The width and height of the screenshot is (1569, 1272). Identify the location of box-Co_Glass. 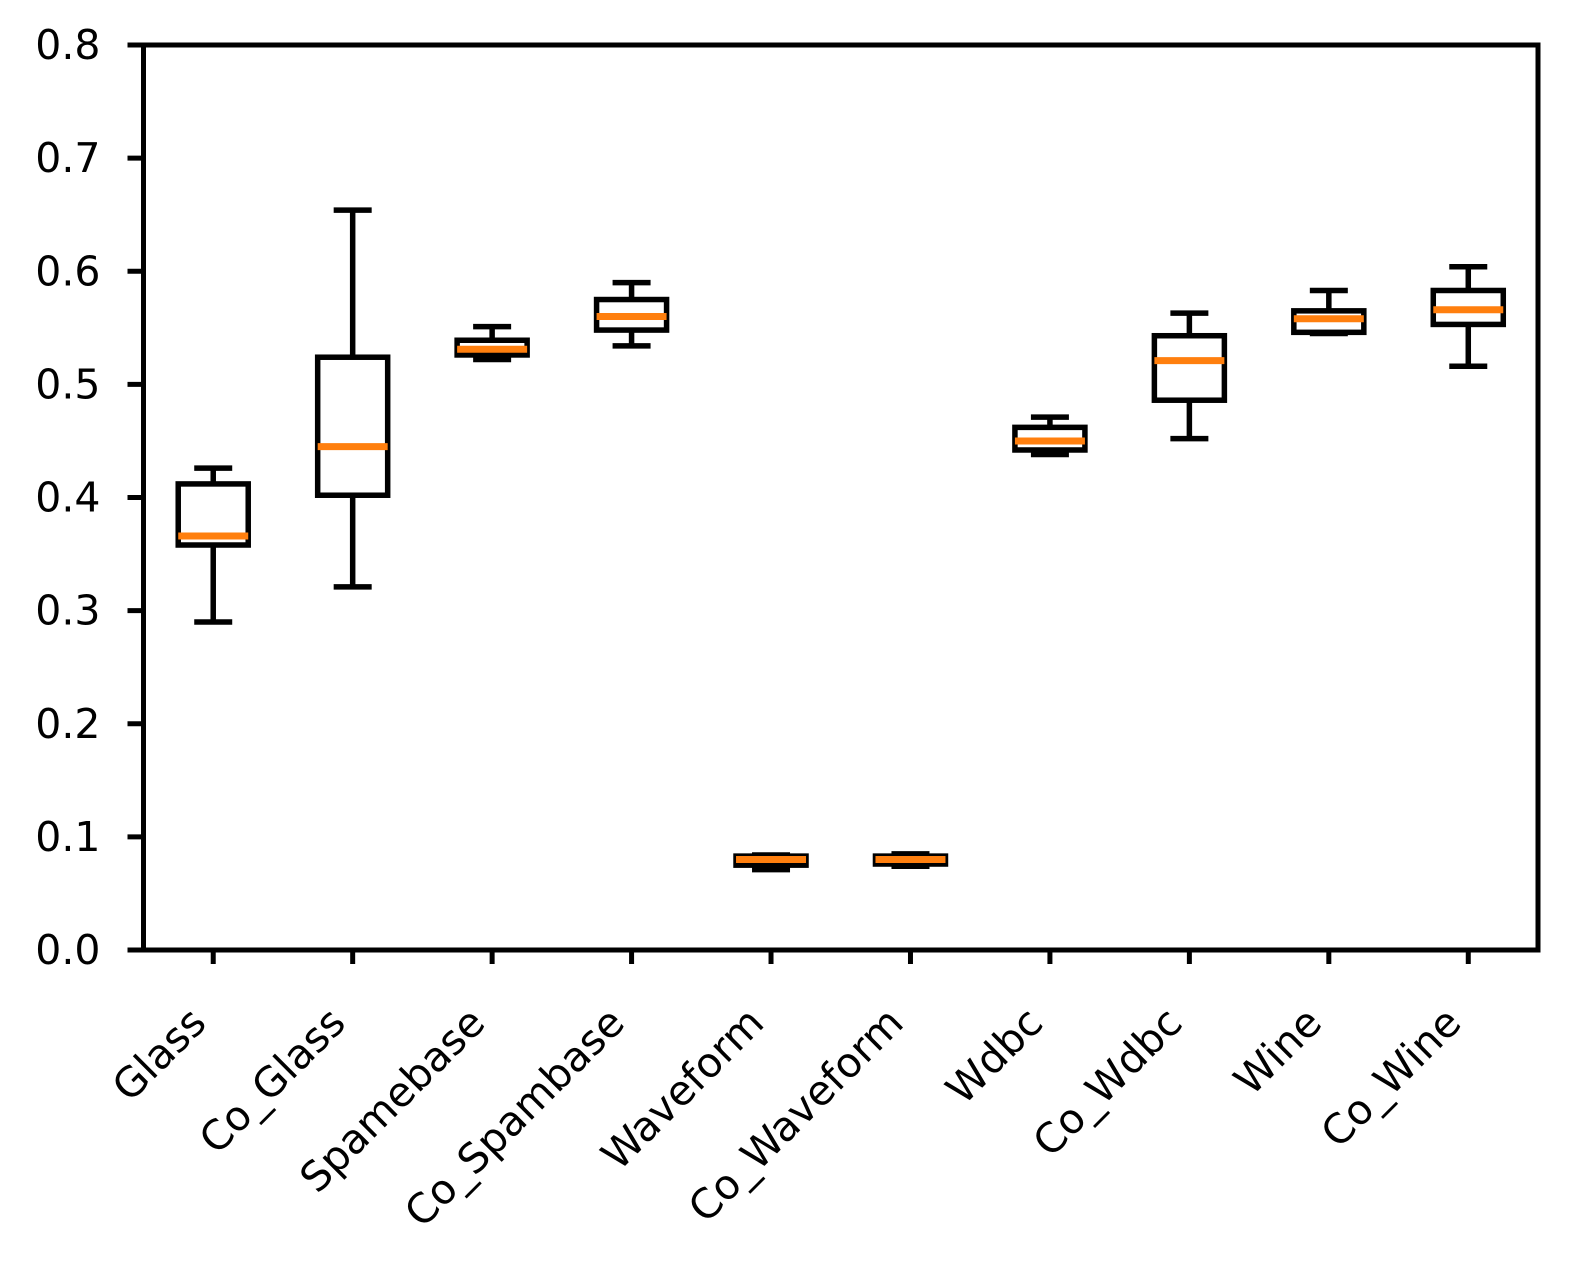
(352, 426).